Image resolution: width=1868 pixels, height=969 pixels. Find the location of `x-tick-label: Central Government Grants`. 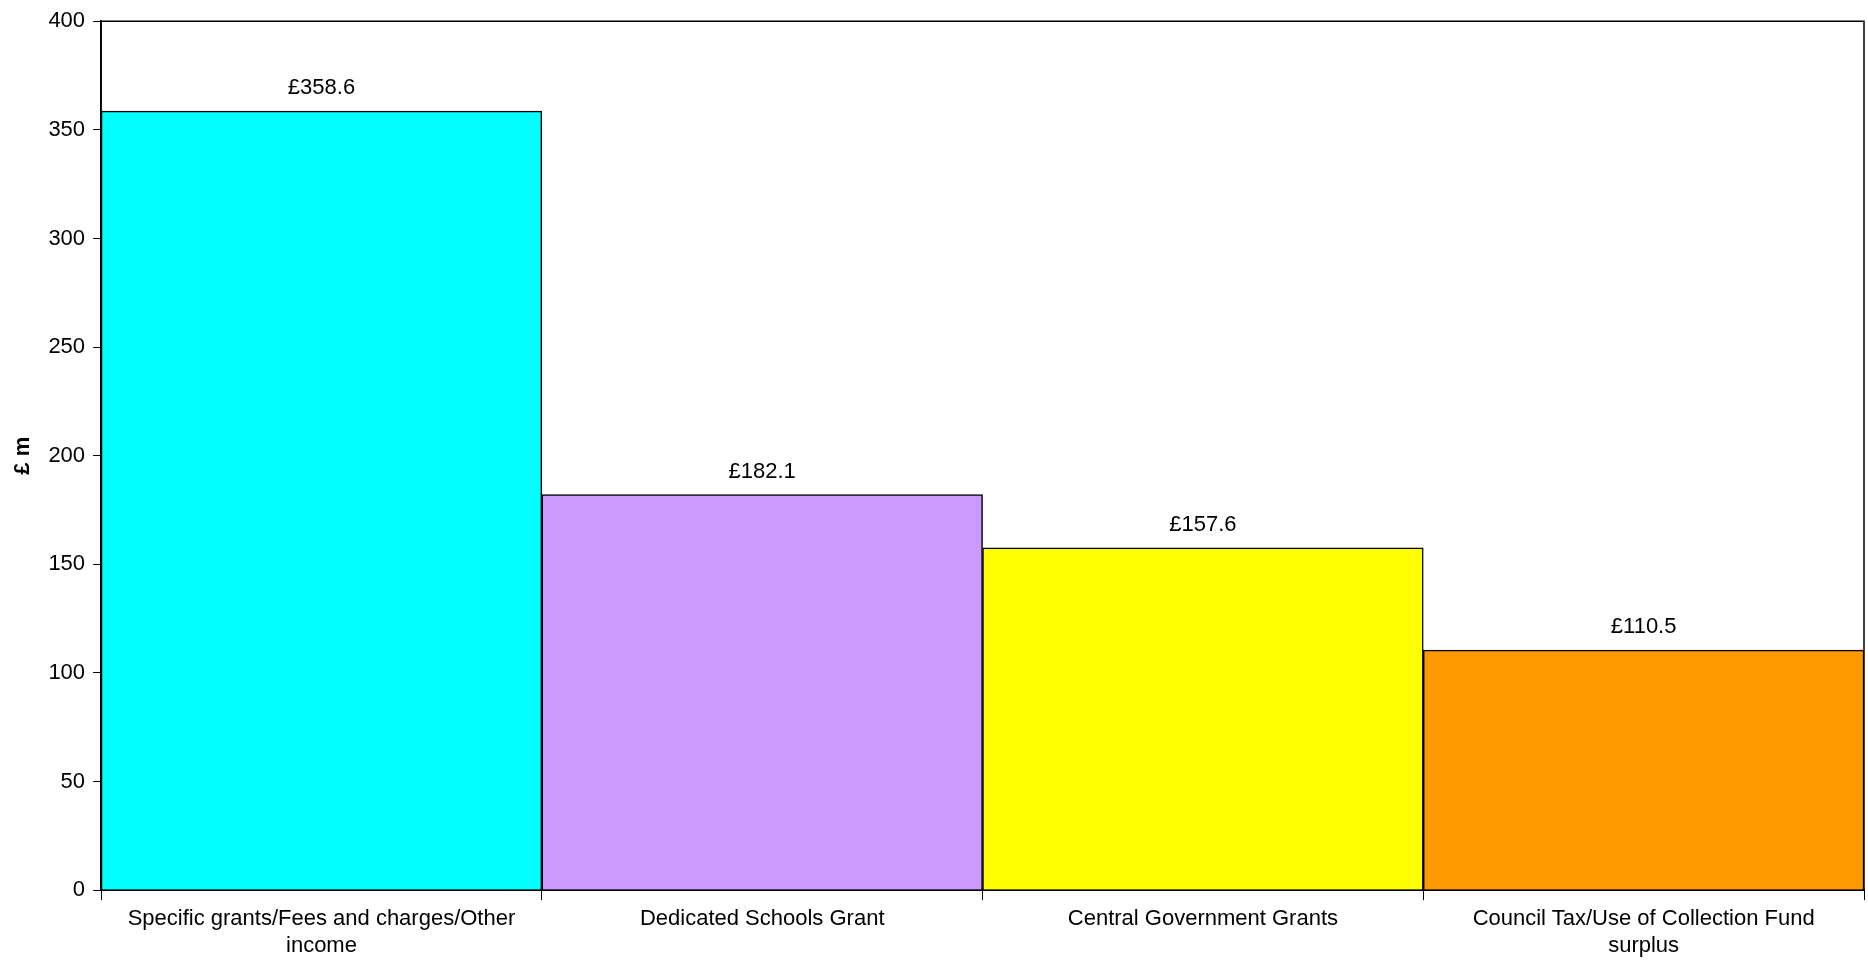

x-tick-label: Central Government Grants is located at coordinates (1203, 918).